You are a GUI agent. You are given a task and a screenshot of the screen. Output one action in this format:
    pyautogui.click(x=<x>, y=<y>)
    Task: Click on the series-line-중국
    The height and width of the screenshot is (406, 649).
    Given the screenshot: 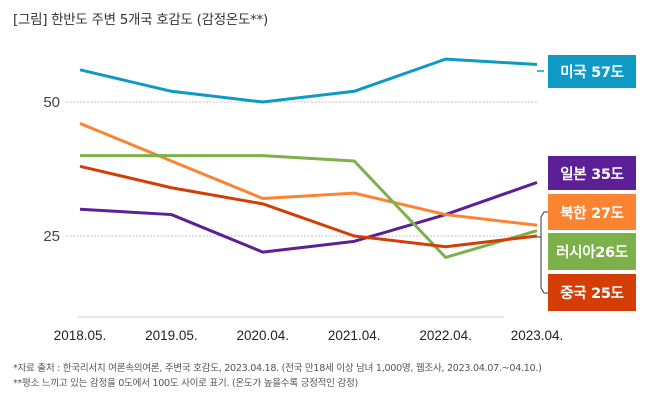 What is the action you would take?
    pyautogui.click(x=308, y=206)
    